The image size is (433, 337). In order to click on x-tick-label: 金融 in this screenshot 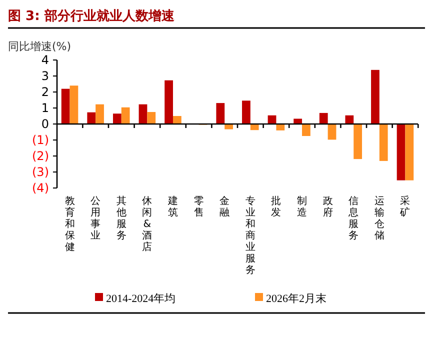, I will do `click(225, 206)`.